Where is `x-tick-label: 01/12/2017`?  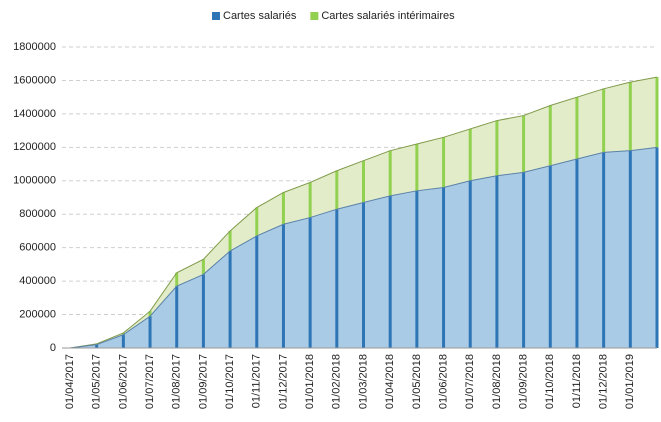 x-tick-label: 01/12/2017 is located at coordinates (283, 381).